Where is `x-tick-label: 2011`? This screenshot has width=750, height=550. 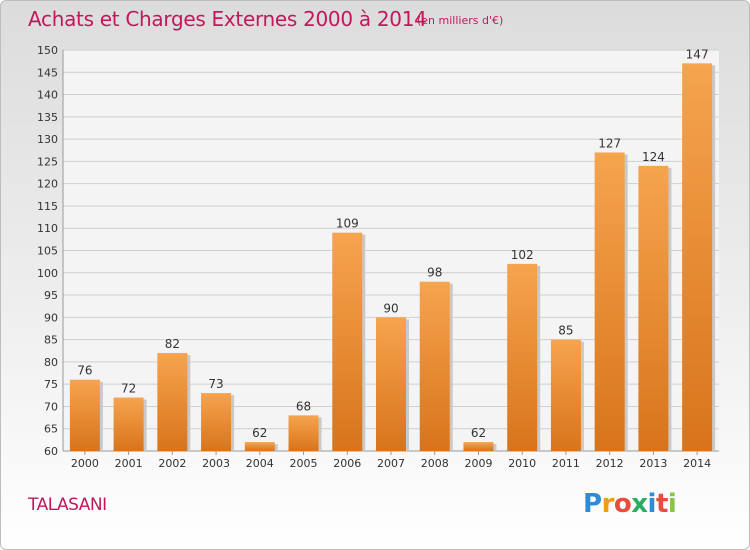
x-tick-label: 2011 is located at coordinates (566, 463).